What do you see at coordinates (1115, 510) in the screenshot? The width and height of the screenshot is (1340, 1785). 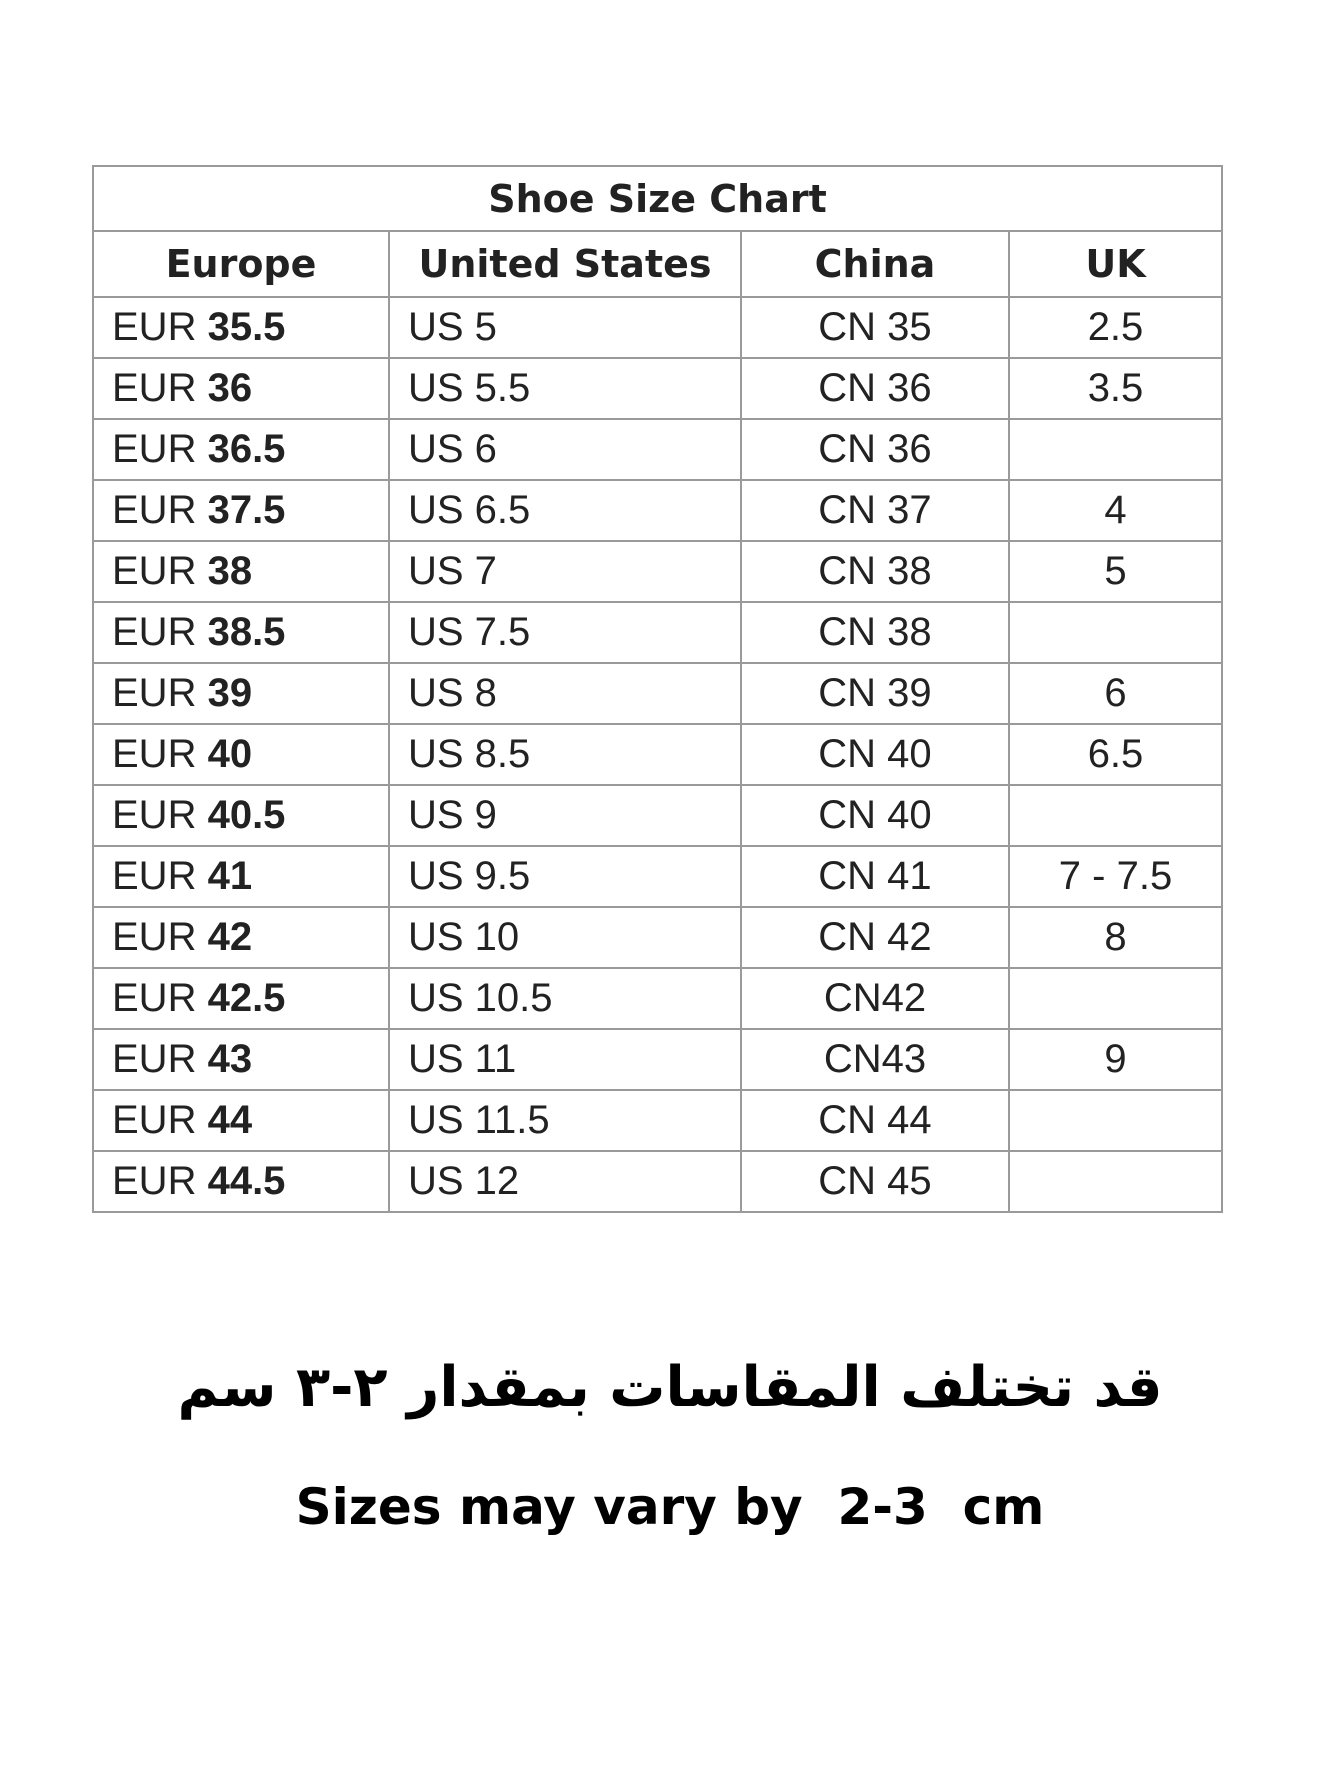 I see `cell-uk: 4` at bounding box center [1115, 510].